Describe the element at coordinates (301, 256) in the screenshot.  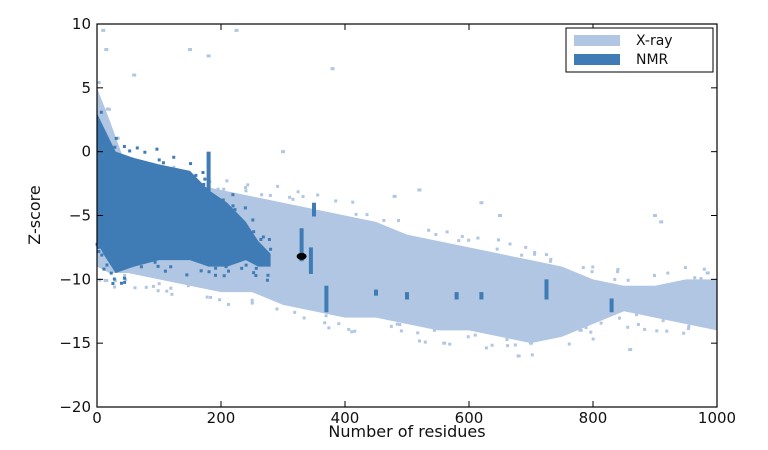
I see `highlighted-structure-point` at that location.